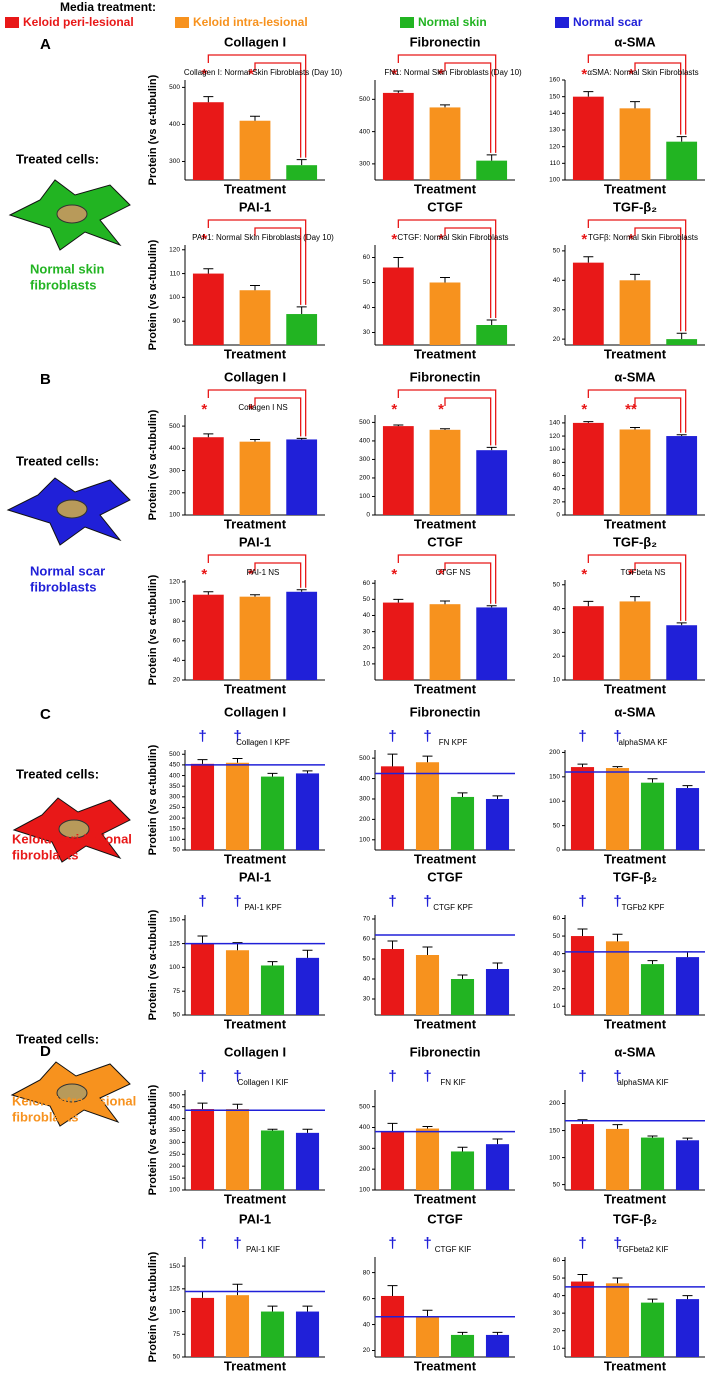 This screenshot has width=717, height=1378. Describe the element at coordinates (364, 799) in the screenshot. I see `y-tick-label: 300` at that location.